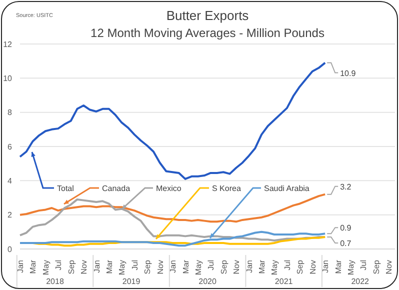 This screenshot has width=399, height=290. I want to click on chart-title: Butter Exports, so click(208, 15).